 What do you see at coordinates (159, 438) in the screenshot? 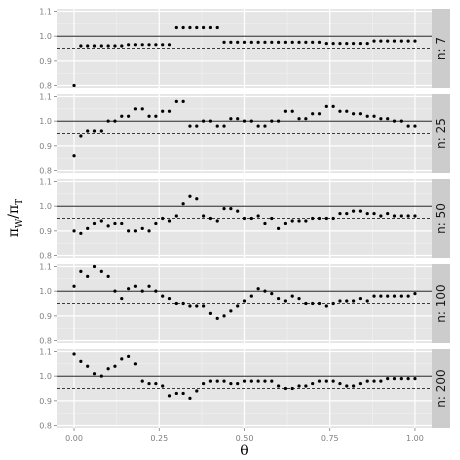
I see `x-tick-label: 0.25` at bounding box center [159, 438].